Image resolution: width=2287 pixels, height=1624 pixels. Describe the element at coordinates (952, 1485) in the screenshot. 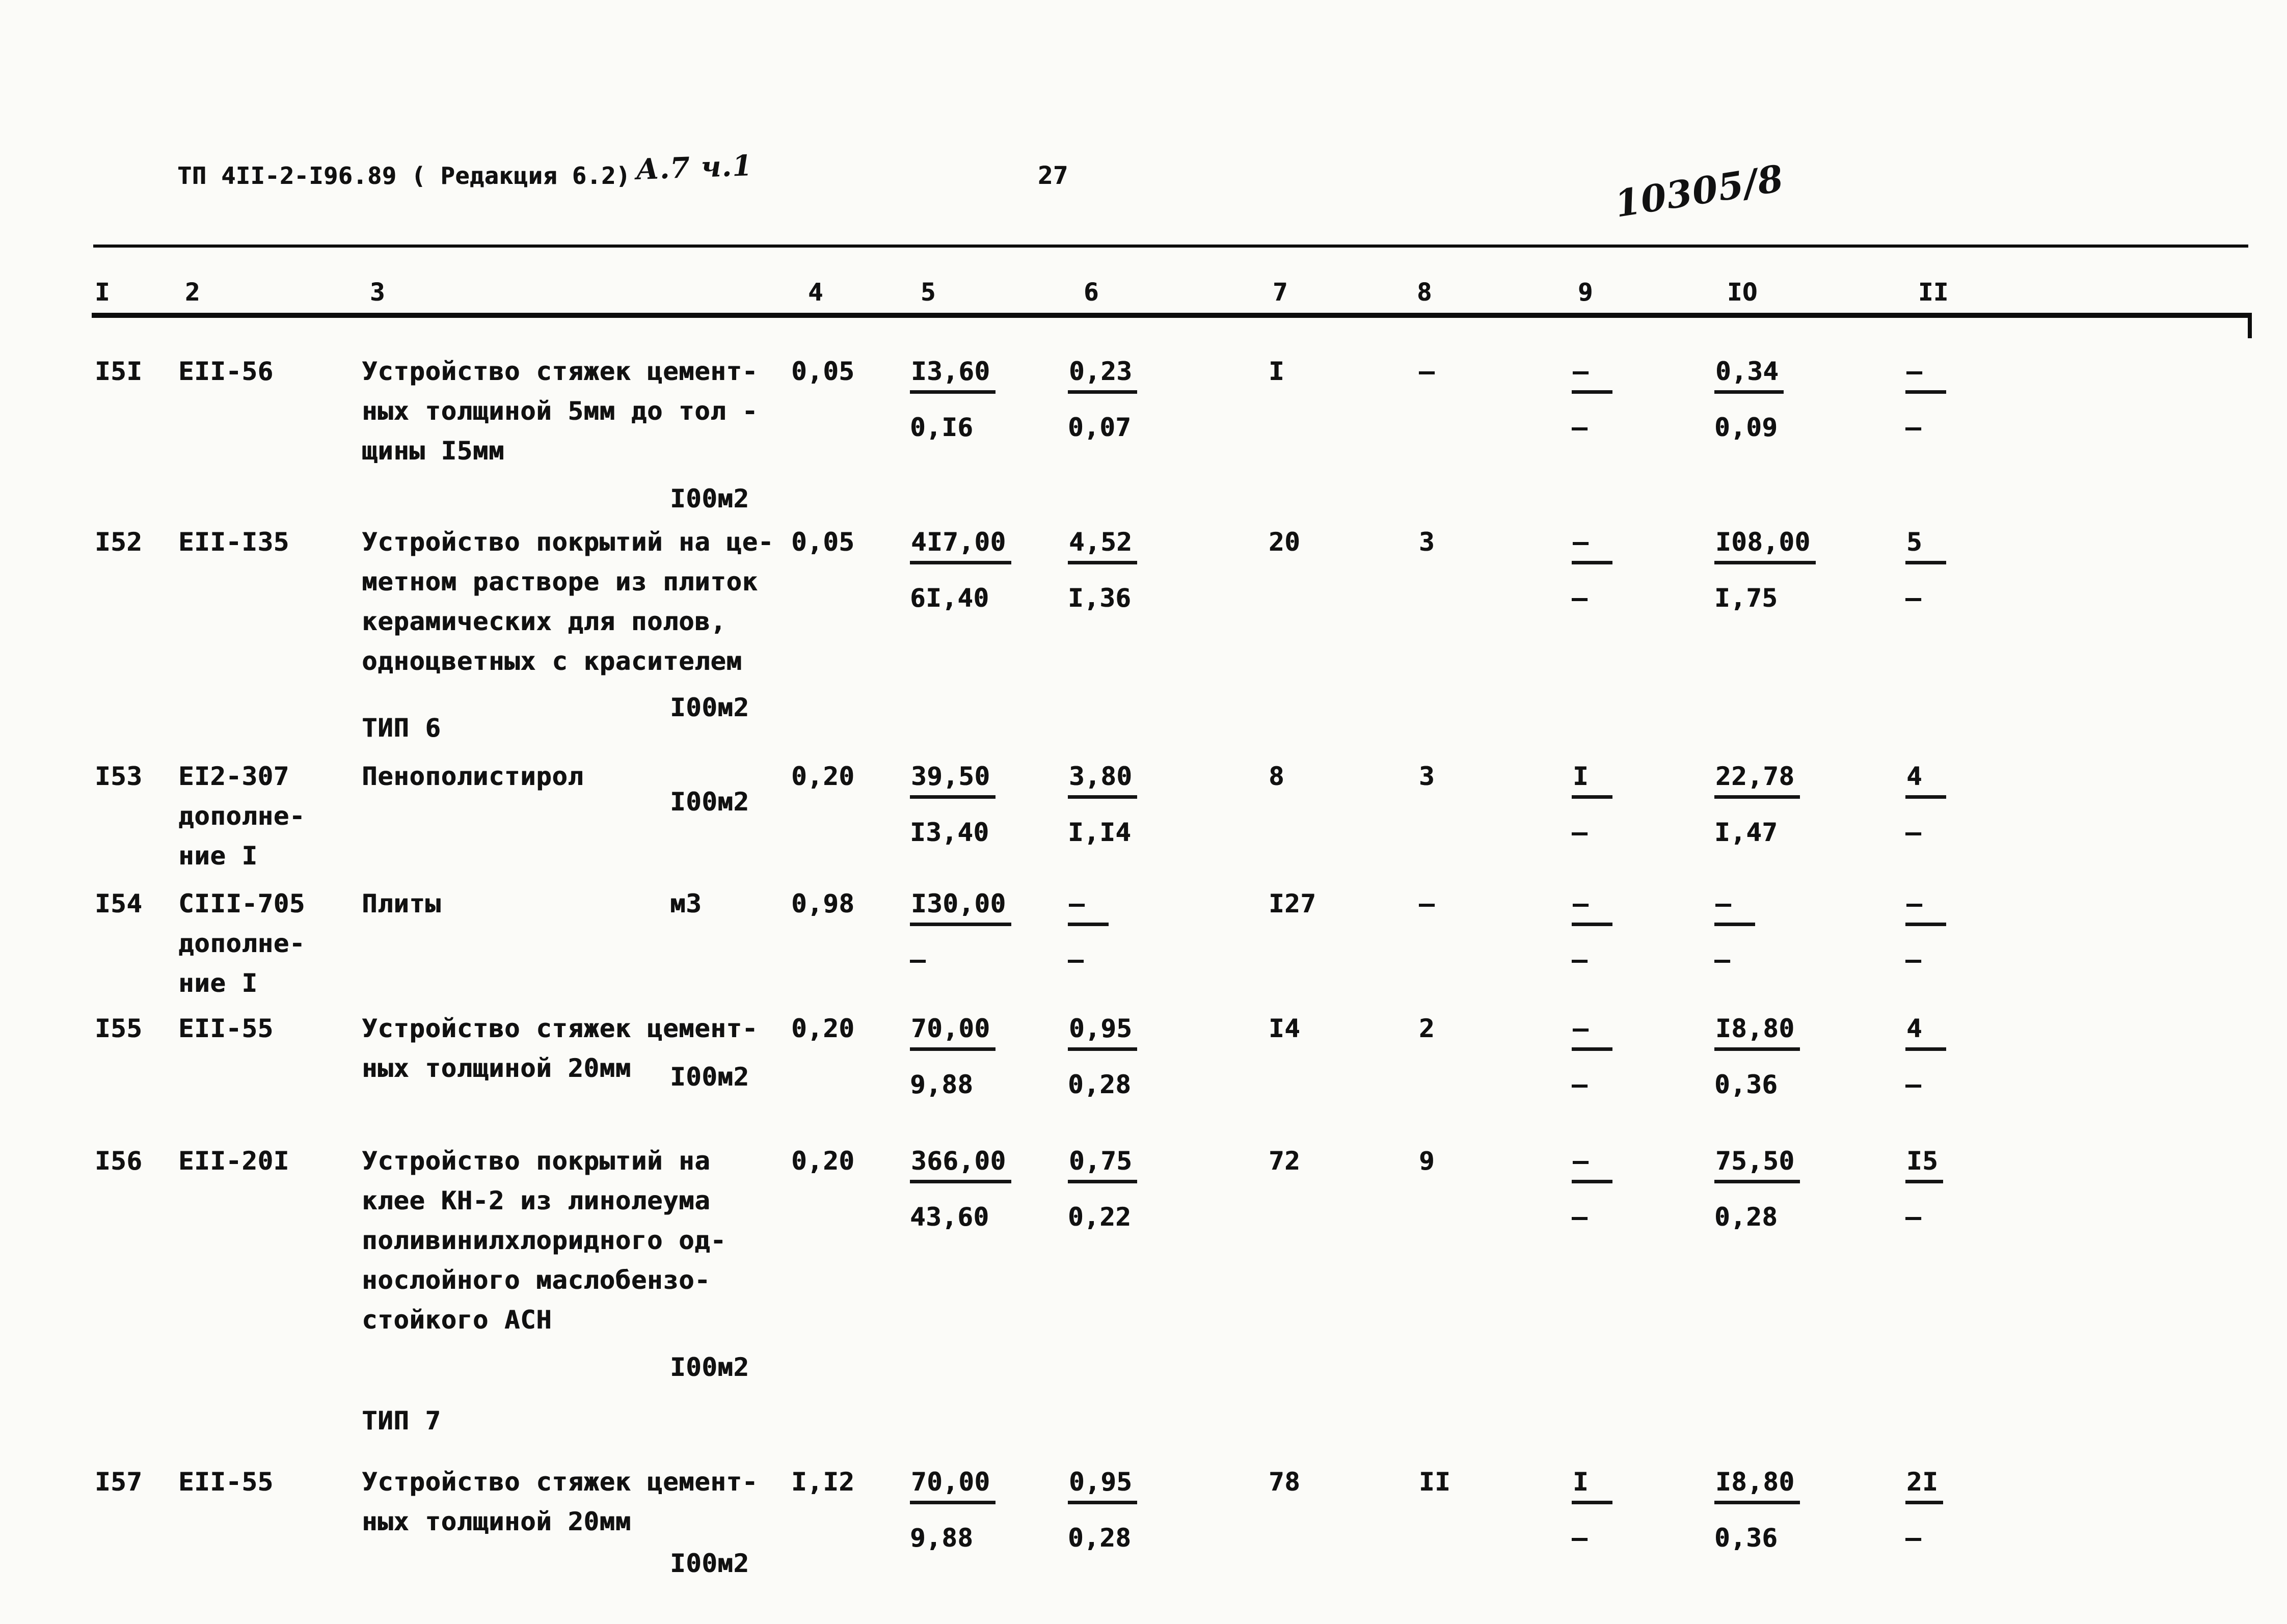

I see `col5-numerator: 70,00` at that location.